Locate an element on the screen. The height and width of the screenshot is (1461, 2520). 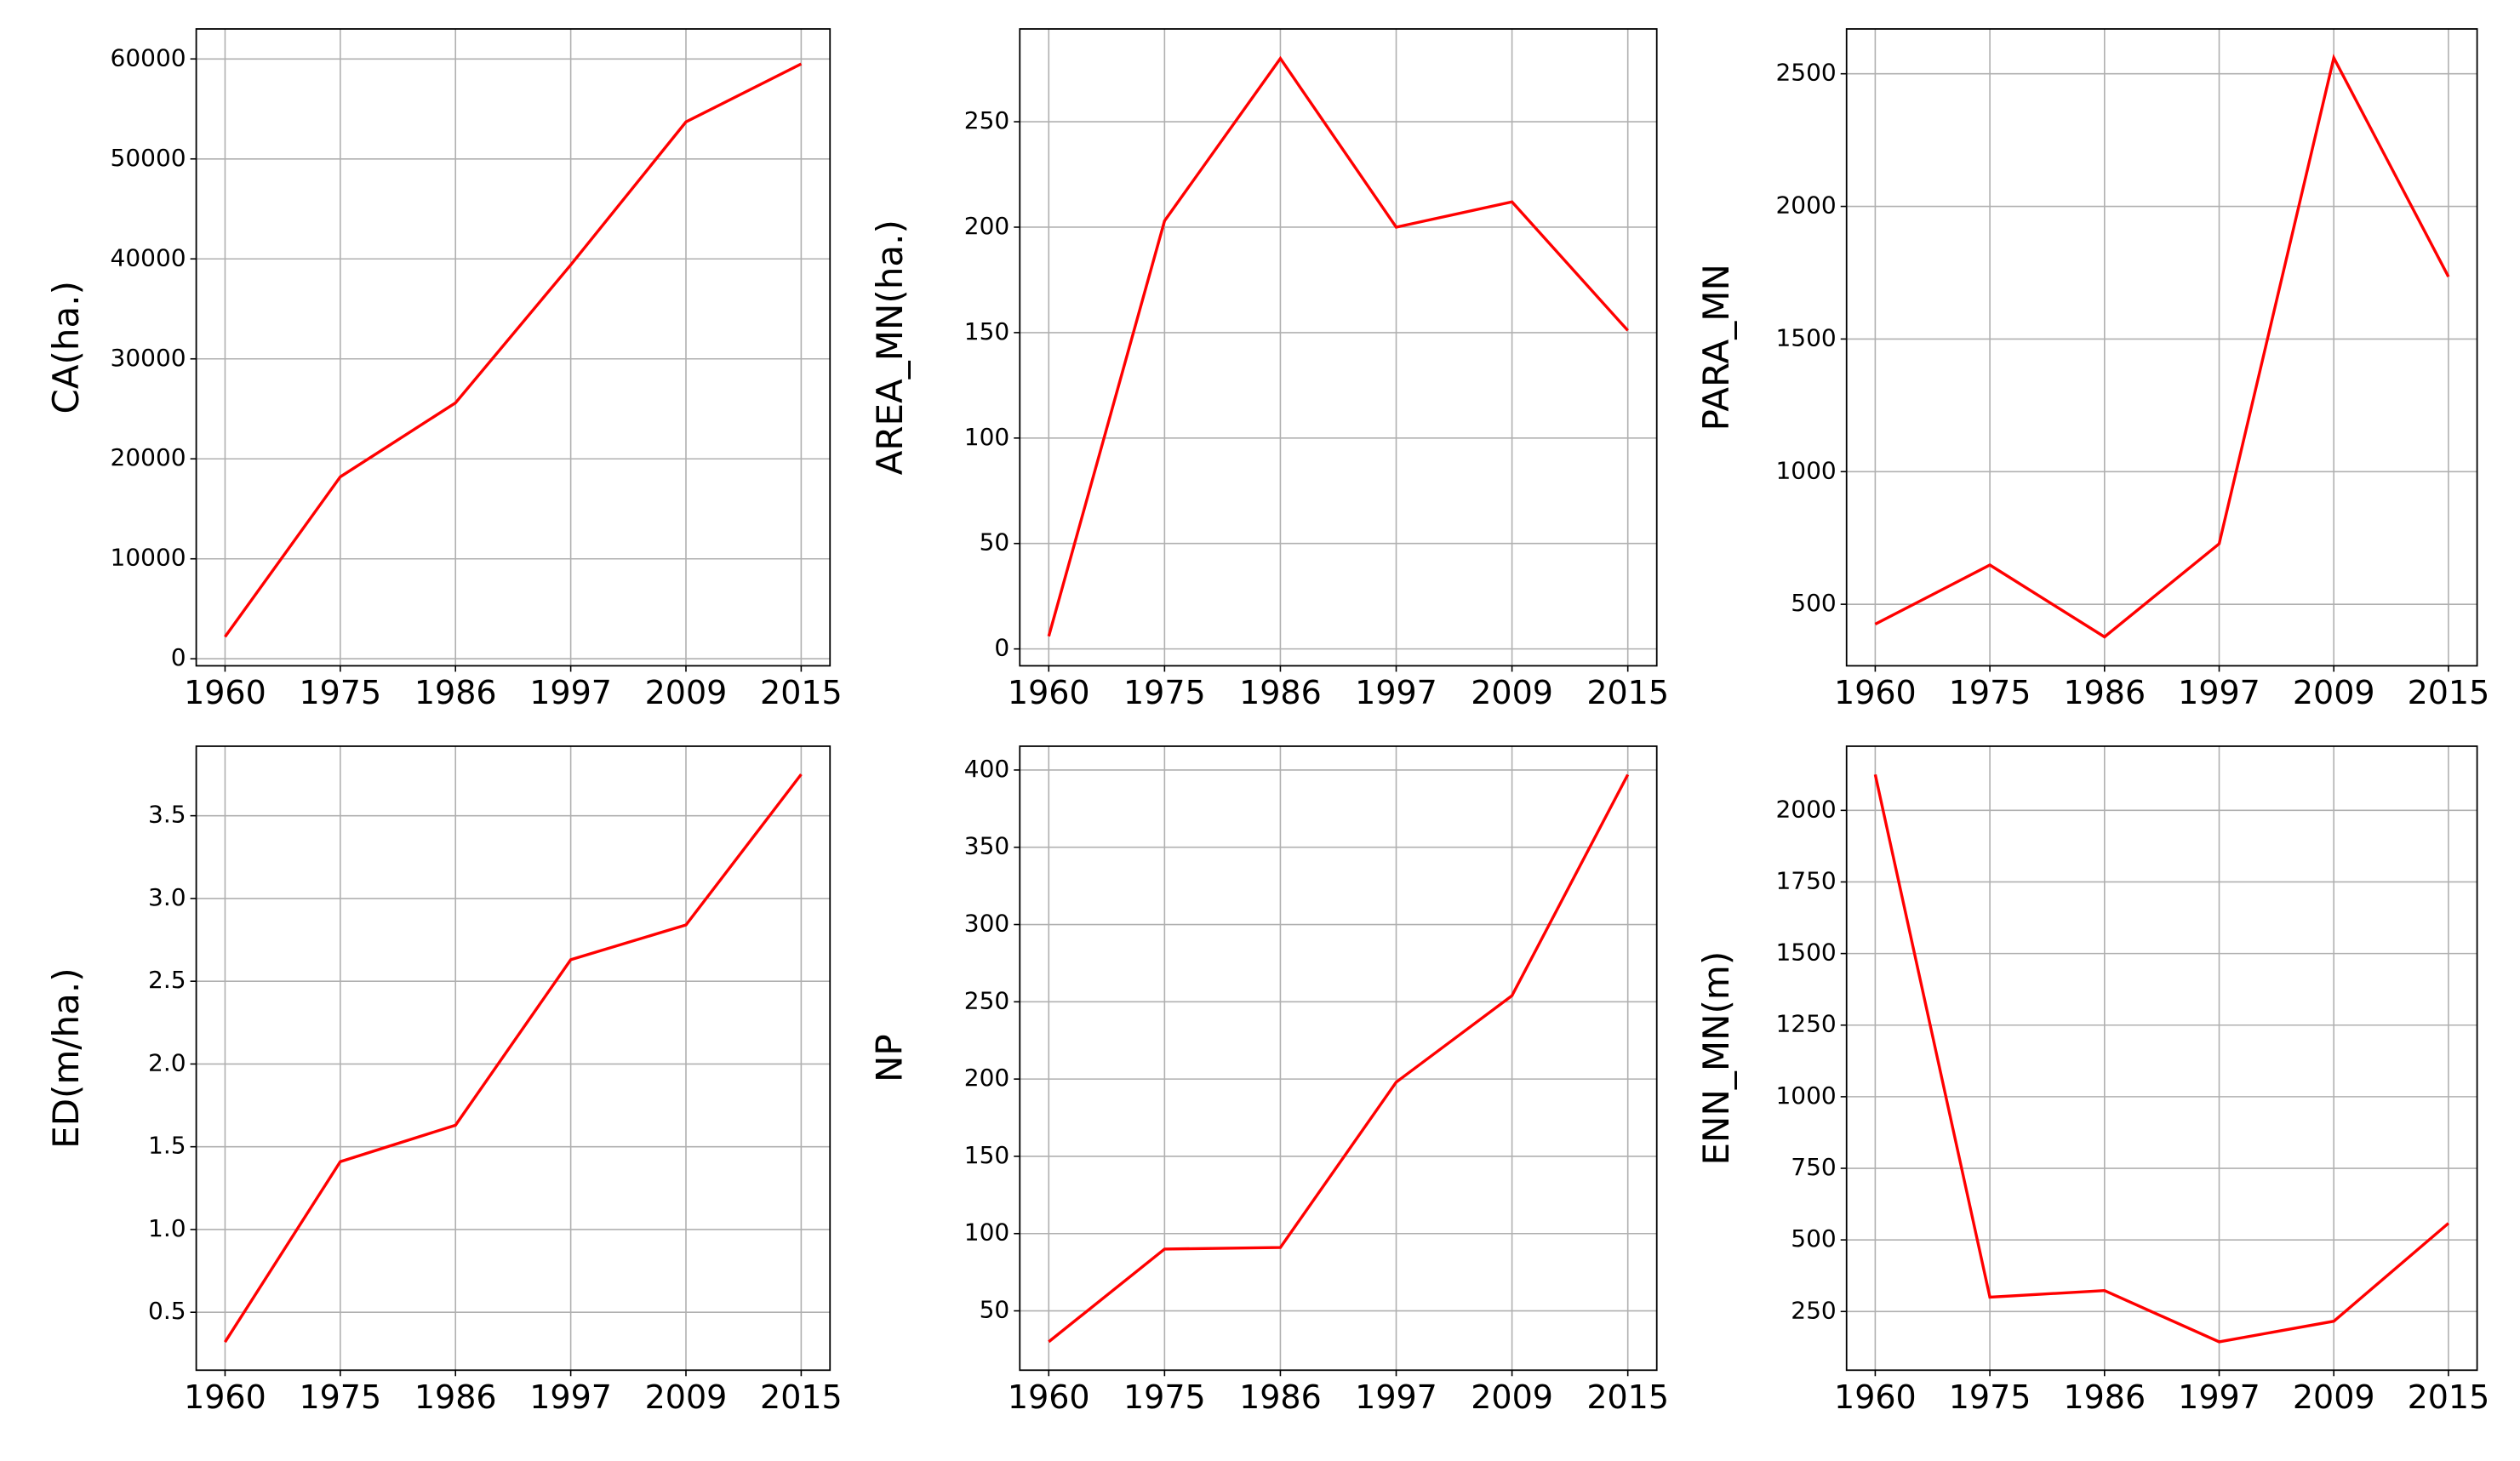
y-tick-label: 10000 is located at coordinates (148, 558).